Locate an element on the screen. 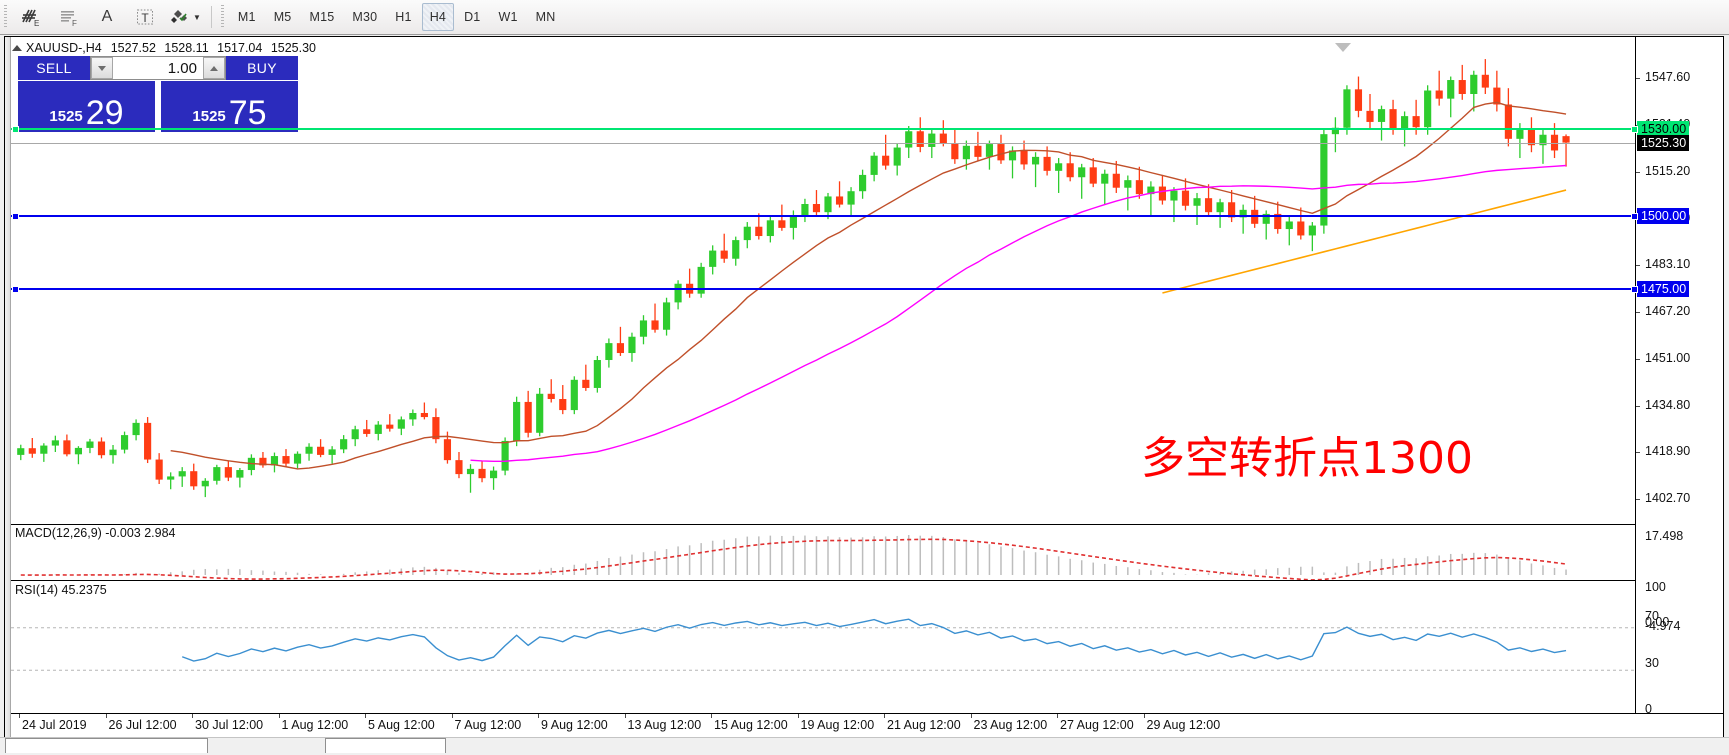  sell-price-pips: 29 is located at coordinates (104, 113).